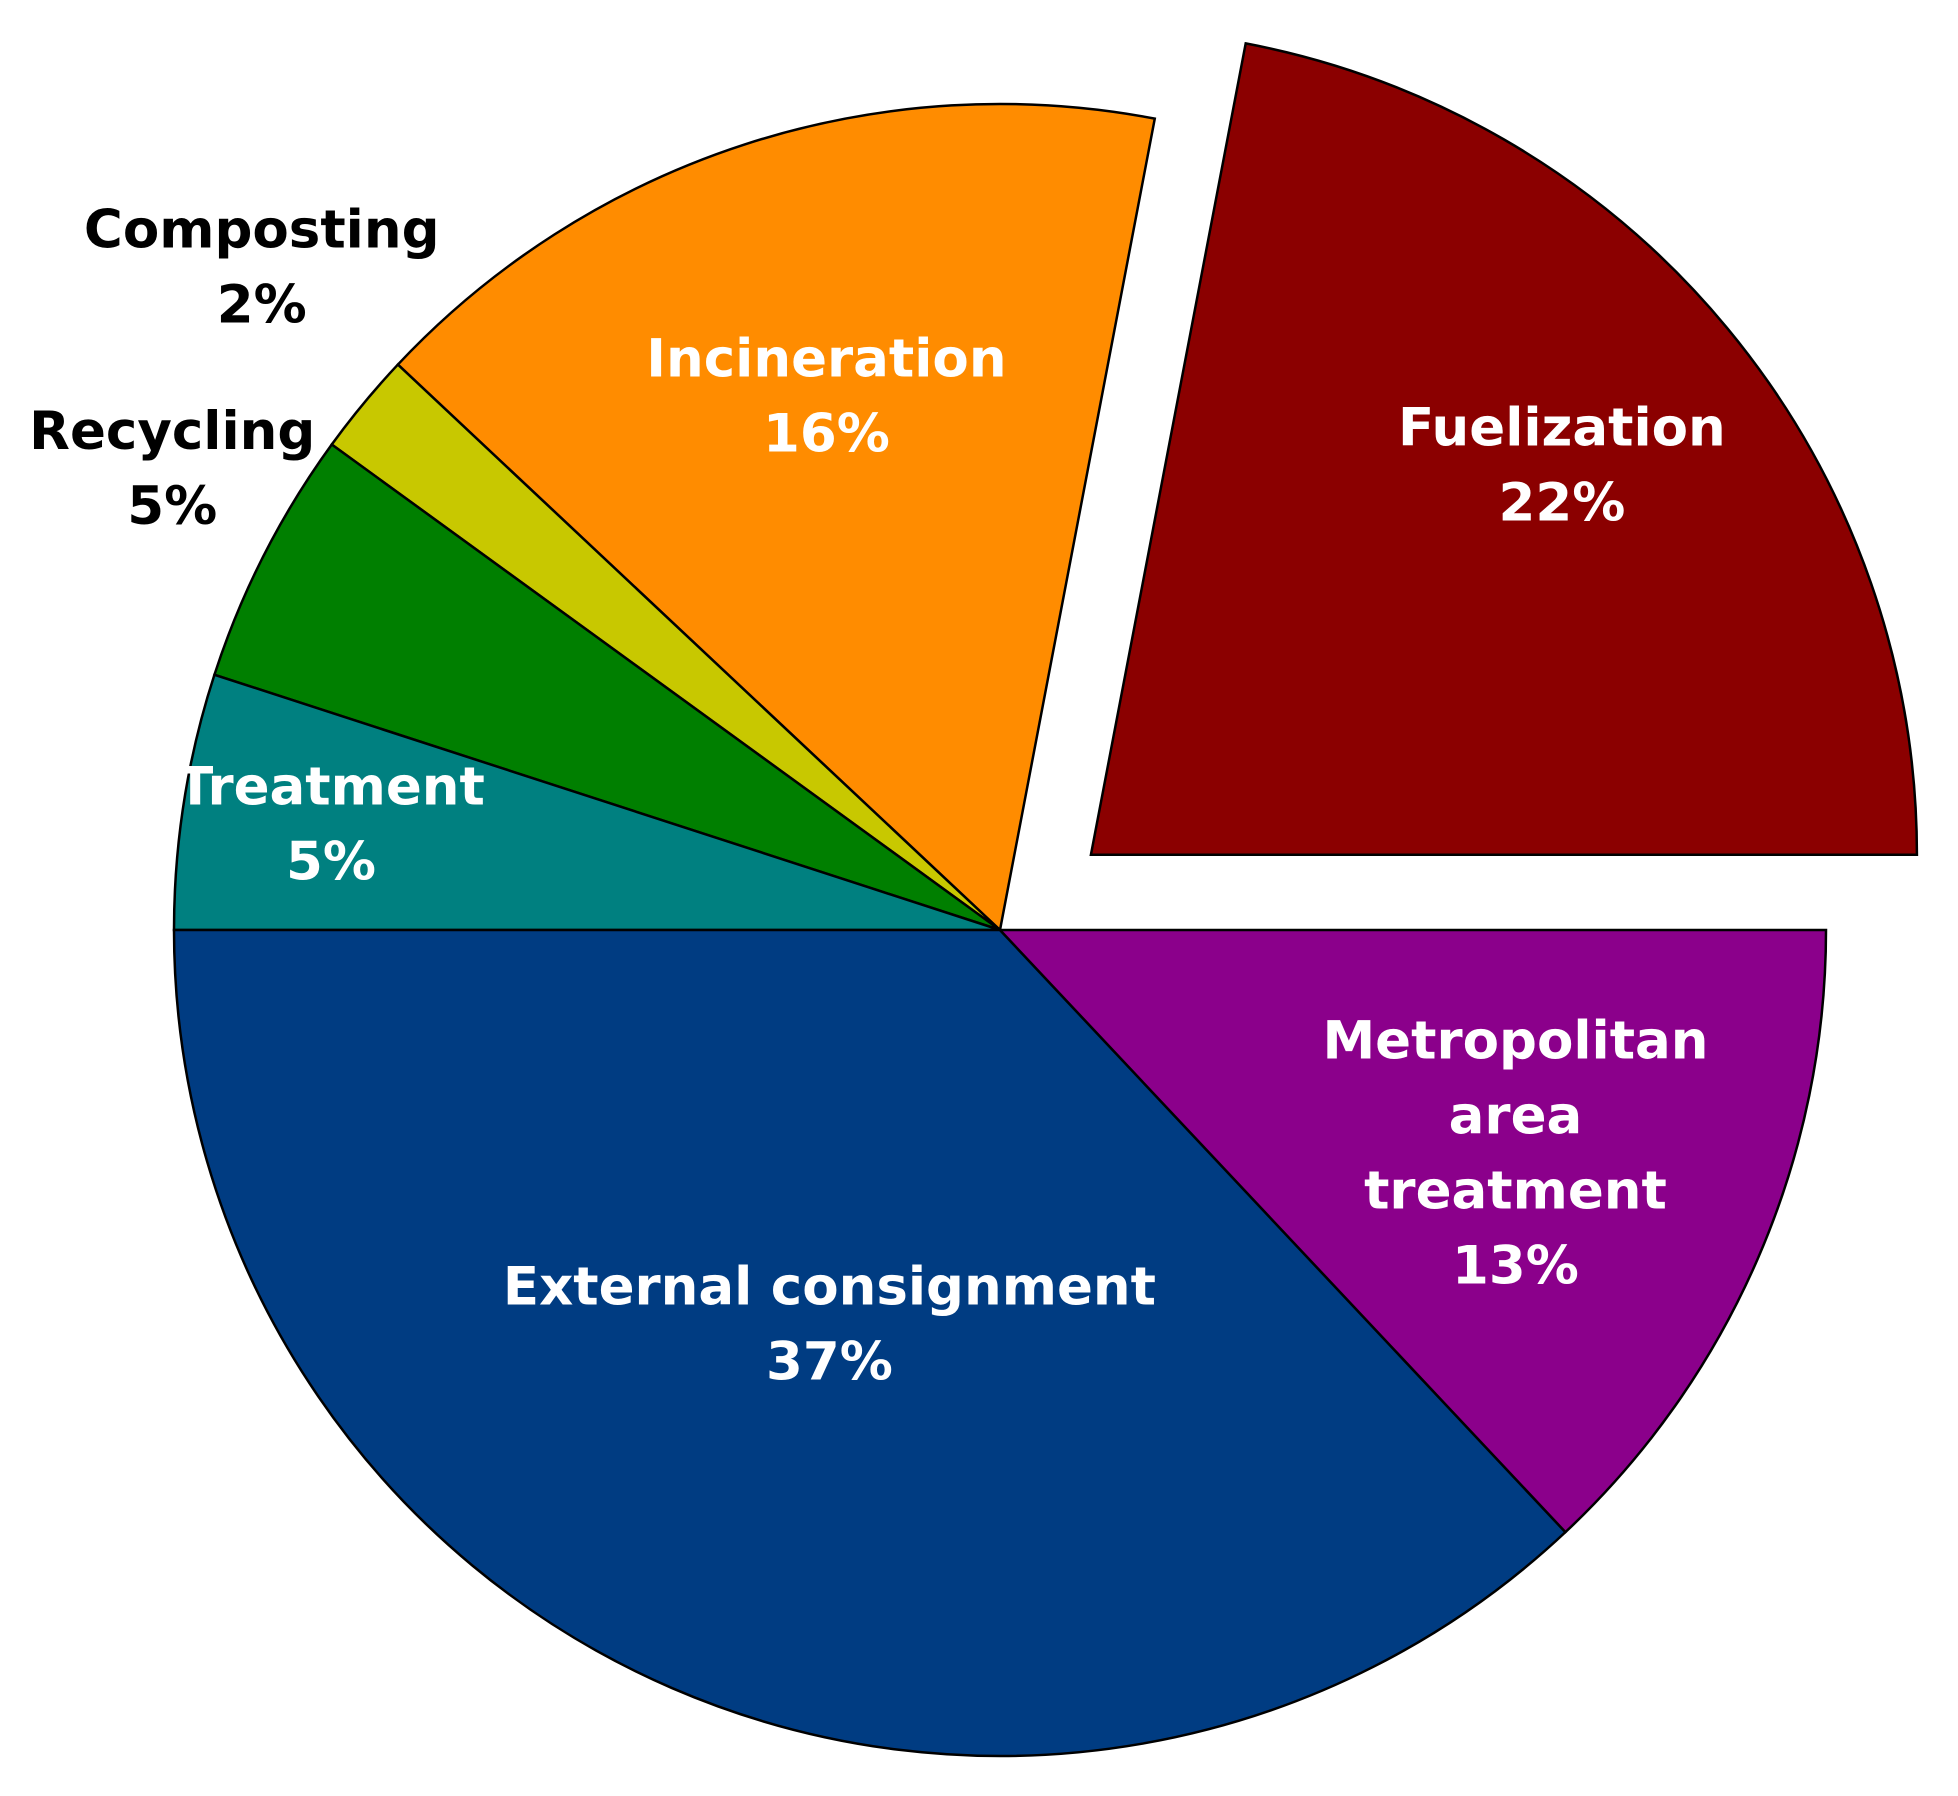 The image size is (1958, 1796). What do you see at coordinates (262, 305) in the screenshot?
I see `slice-value-label: 2%` at bounding box center [262, 305].